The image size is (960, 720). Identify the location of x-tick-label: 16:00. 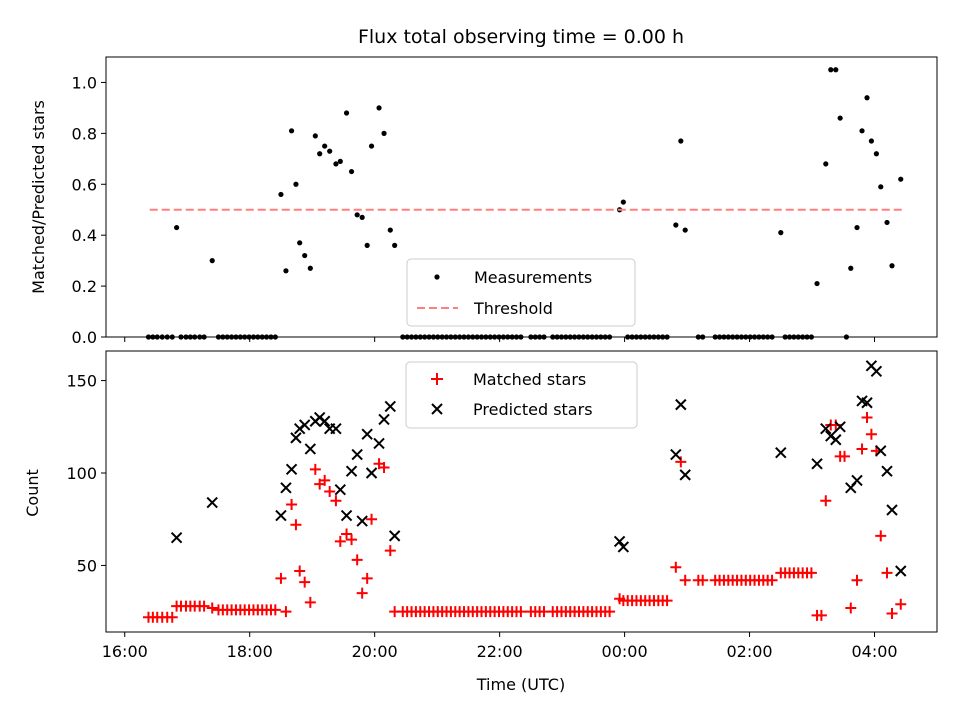
(125, 651).